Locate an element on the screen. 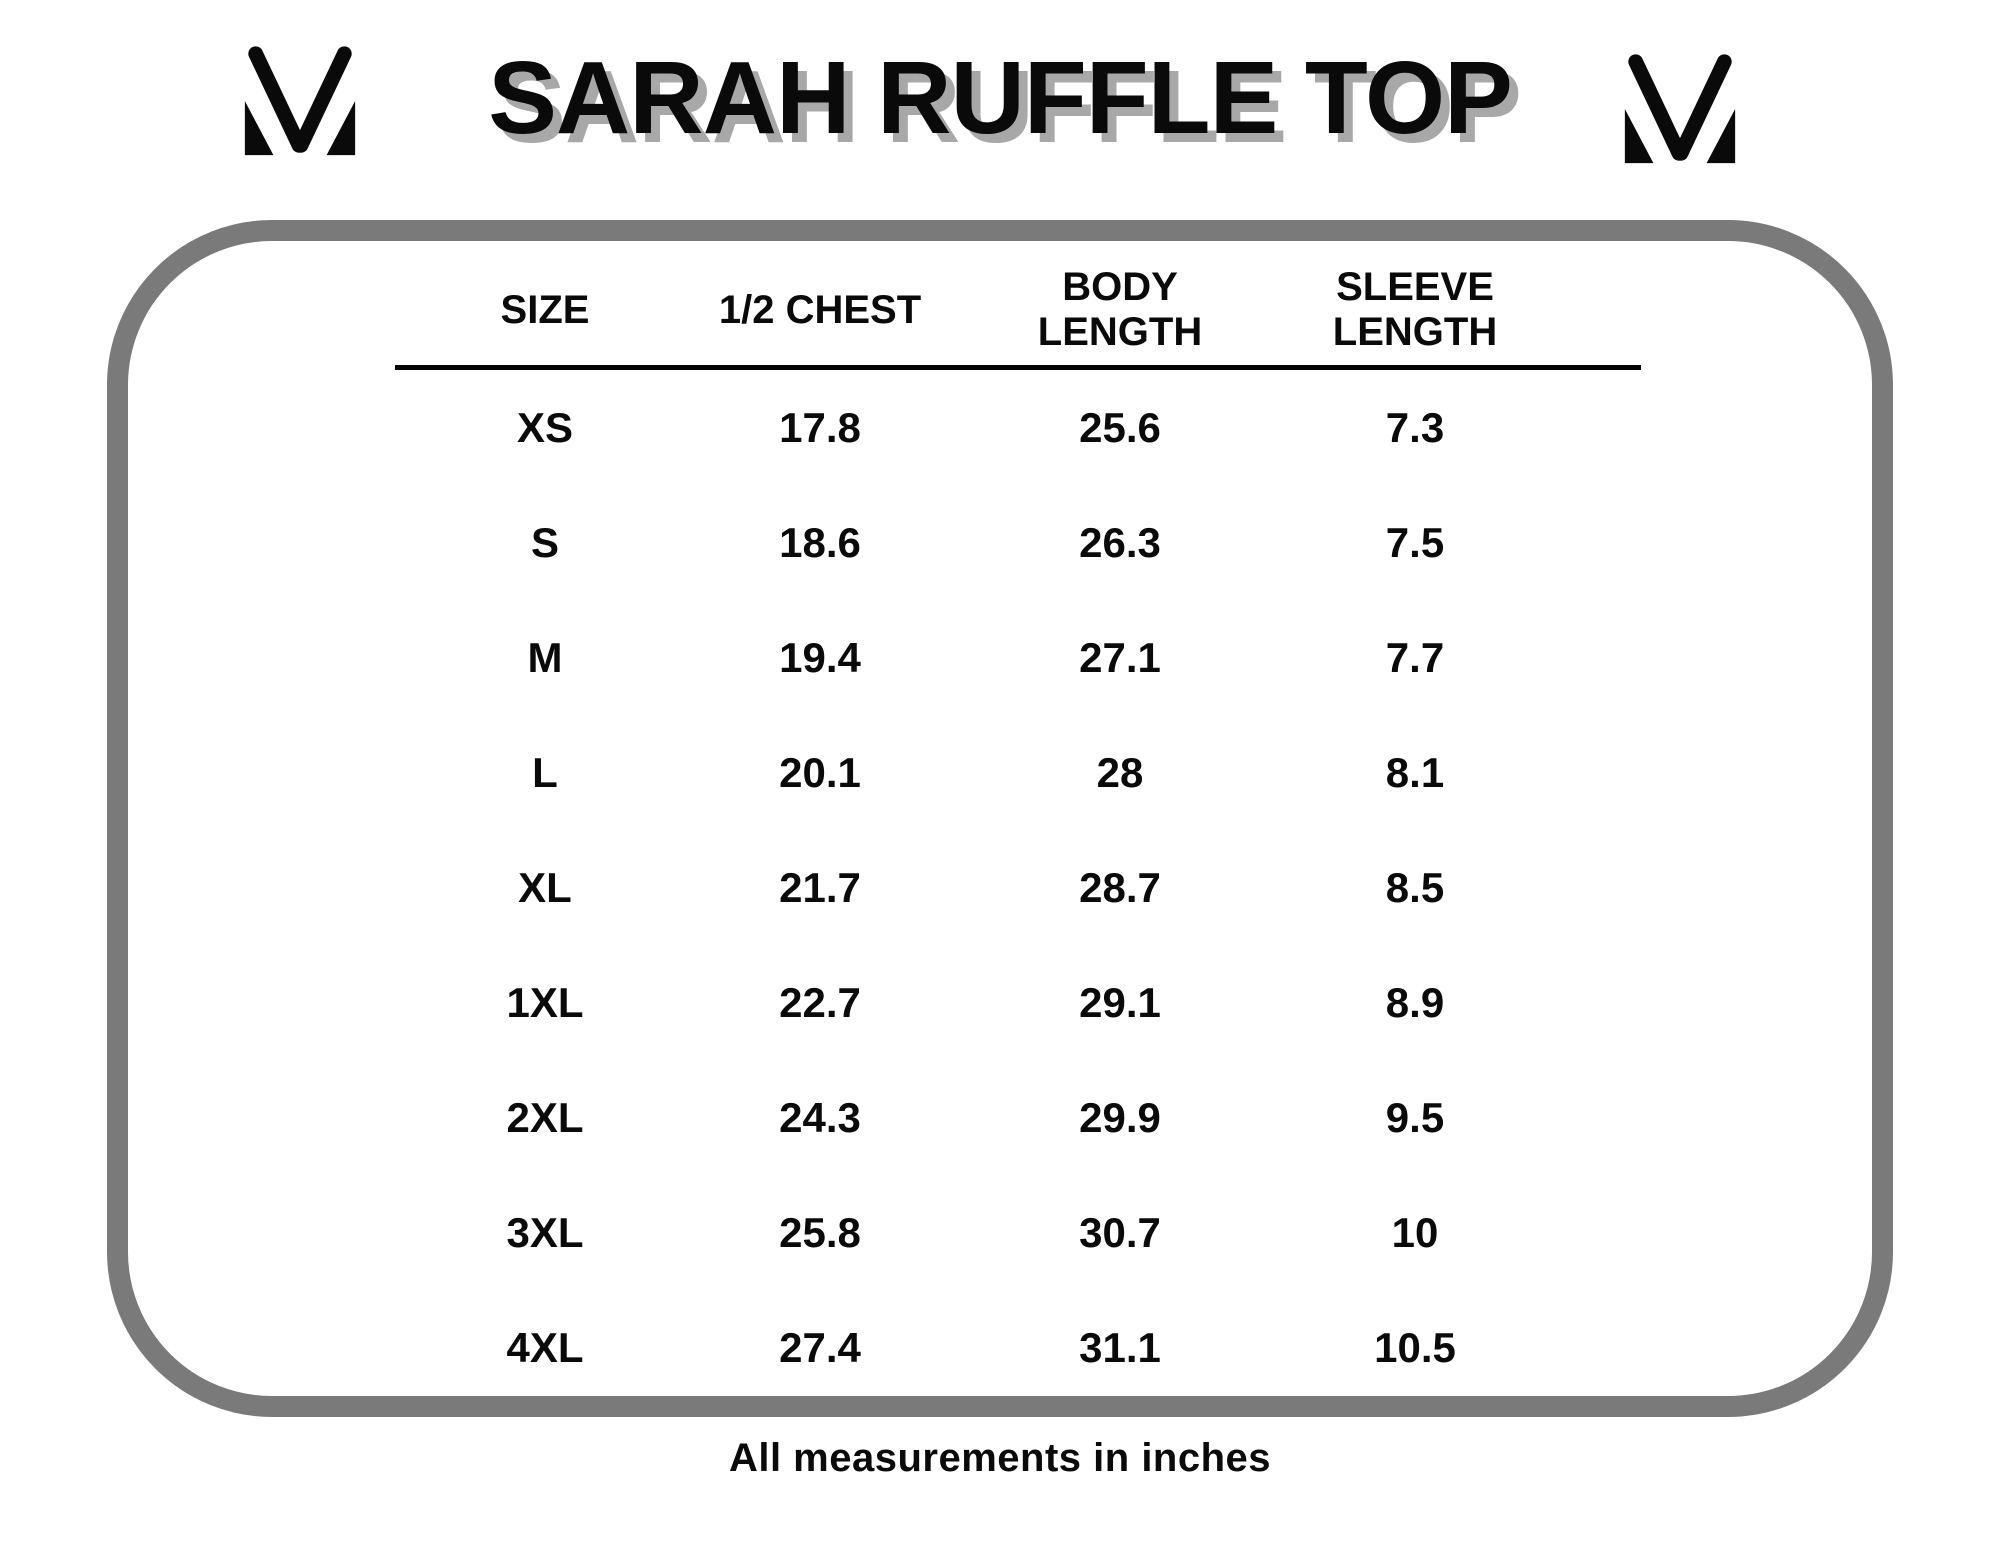 The height and width of the screenshot is (1545, 2000). brand-m-logo-right is located at coordinates (1680, 108).